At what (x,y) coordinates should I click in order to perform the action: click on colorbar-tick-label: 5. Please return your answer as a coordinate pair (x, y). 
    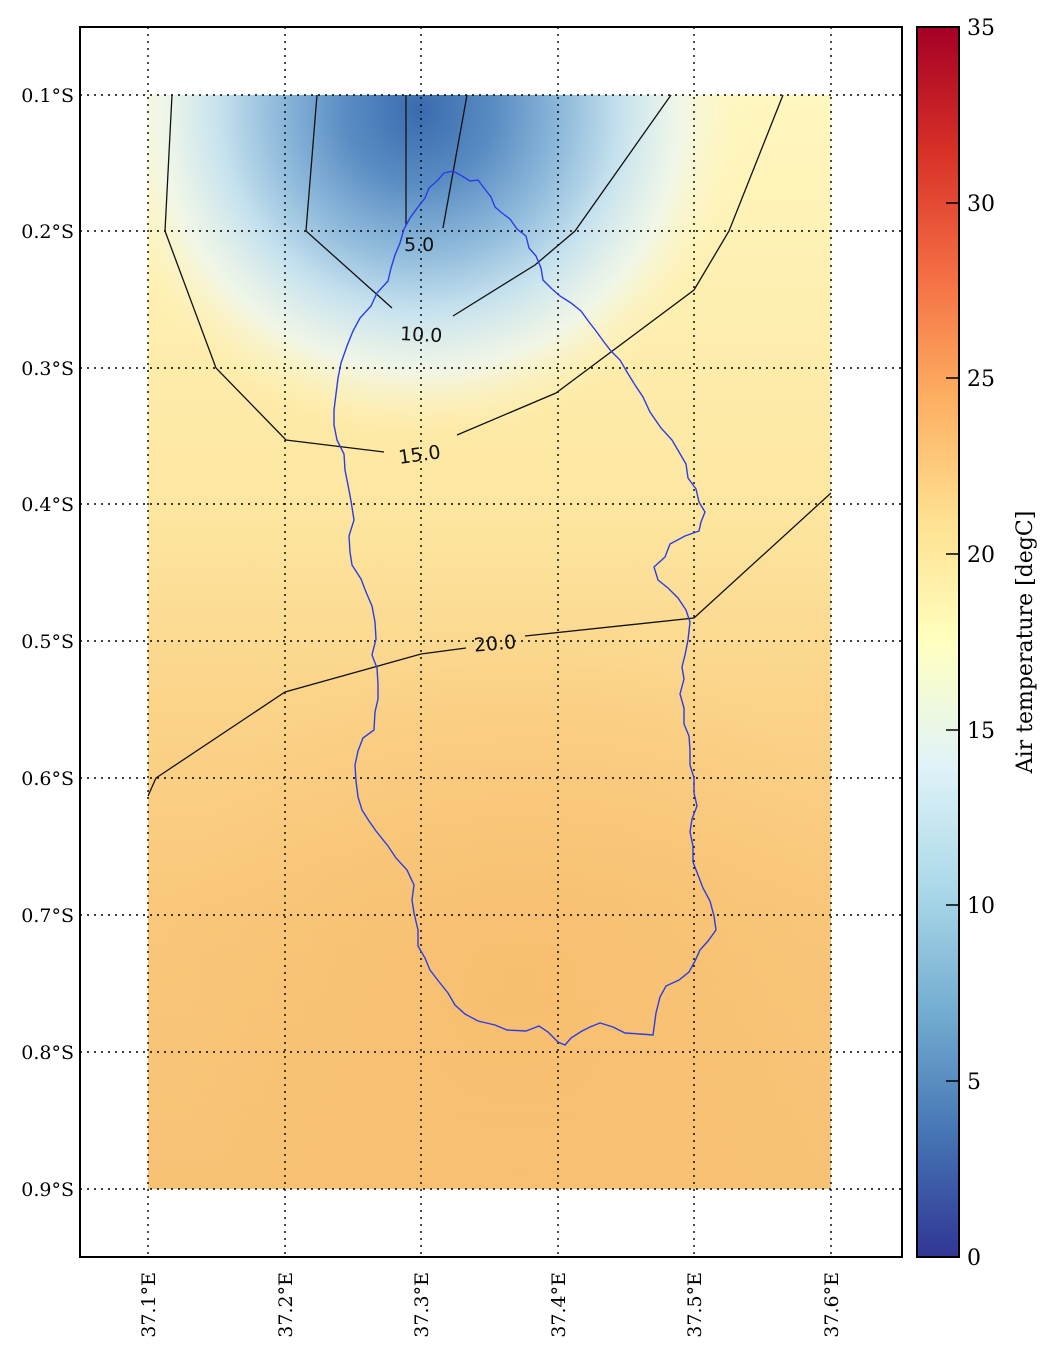
    Looking at the image, I should click on (974, 1082).